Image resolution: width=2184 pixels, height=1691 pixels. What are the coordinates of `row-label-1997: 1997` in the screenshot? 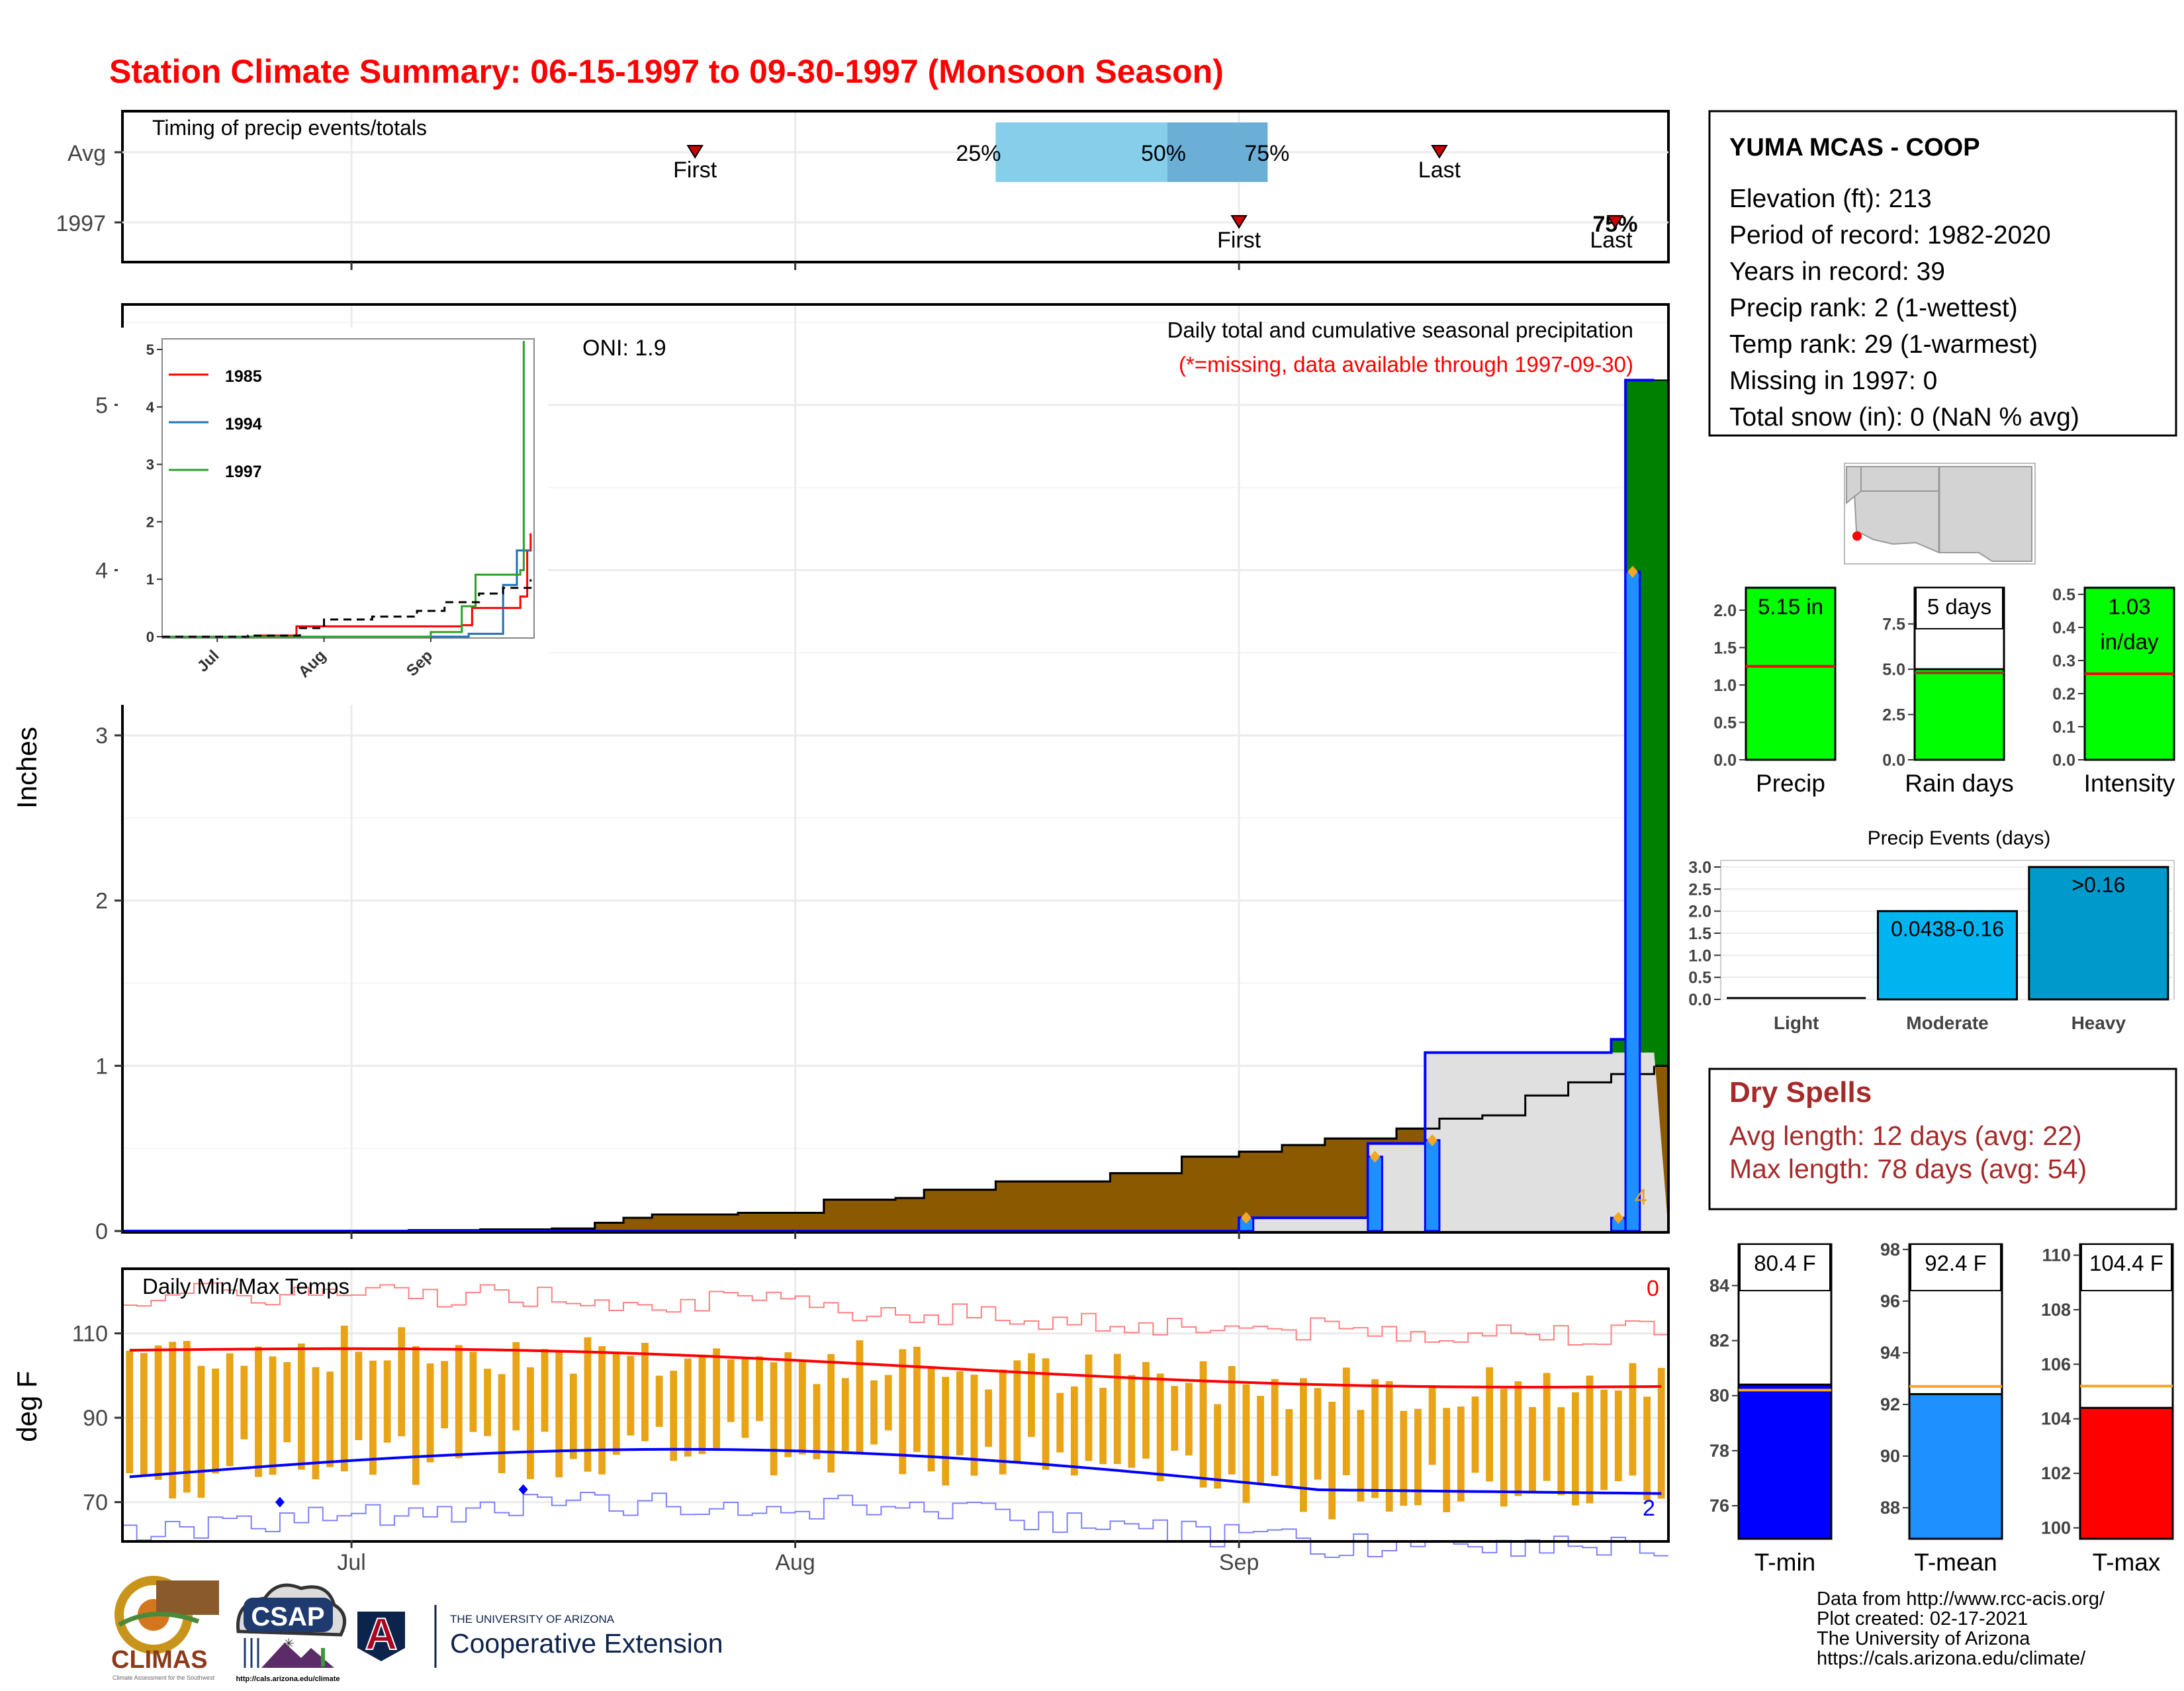 It's located at (81, 223).